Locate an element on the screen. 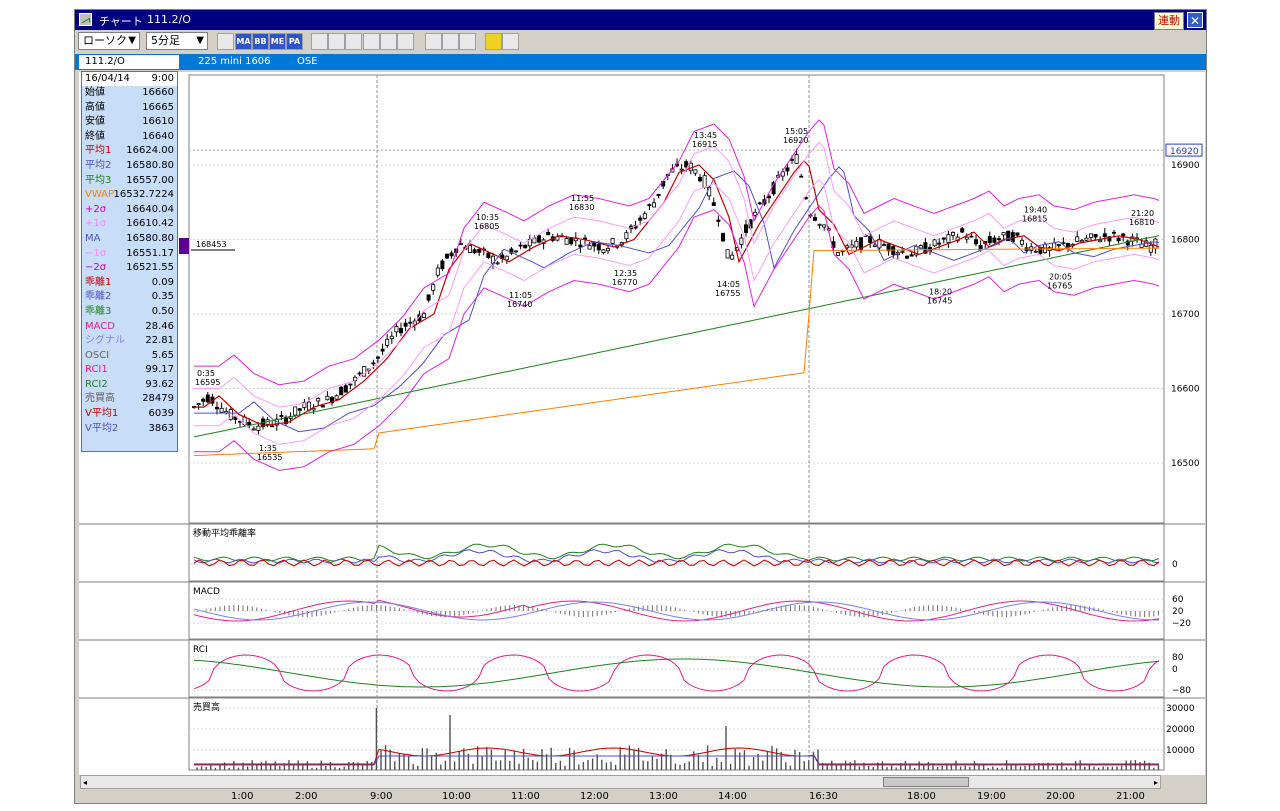 The height and width of the screenshot is (811, 1280). bollinger-icon: BB is located at coordinates (260, 41).